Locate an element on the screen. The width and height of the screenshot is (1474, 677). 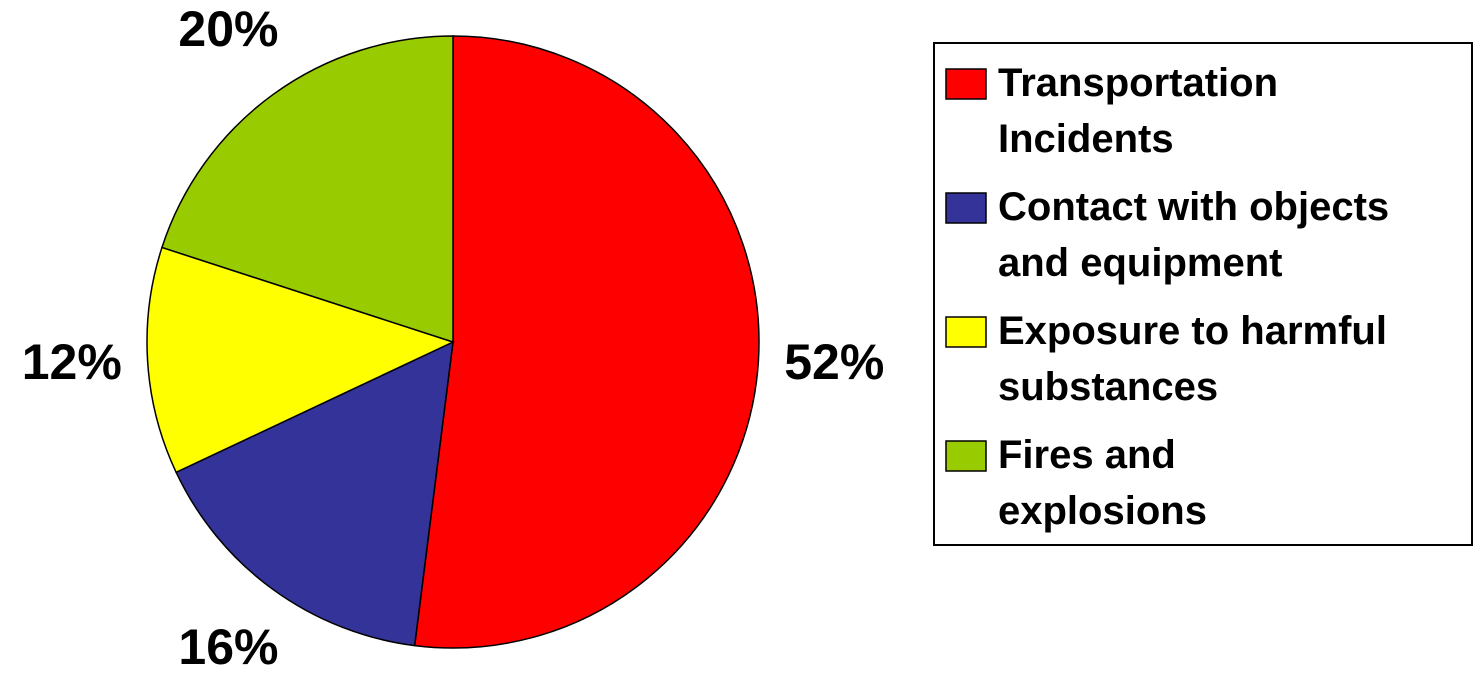
data-label: 12% is located at coordinates (72, 362).